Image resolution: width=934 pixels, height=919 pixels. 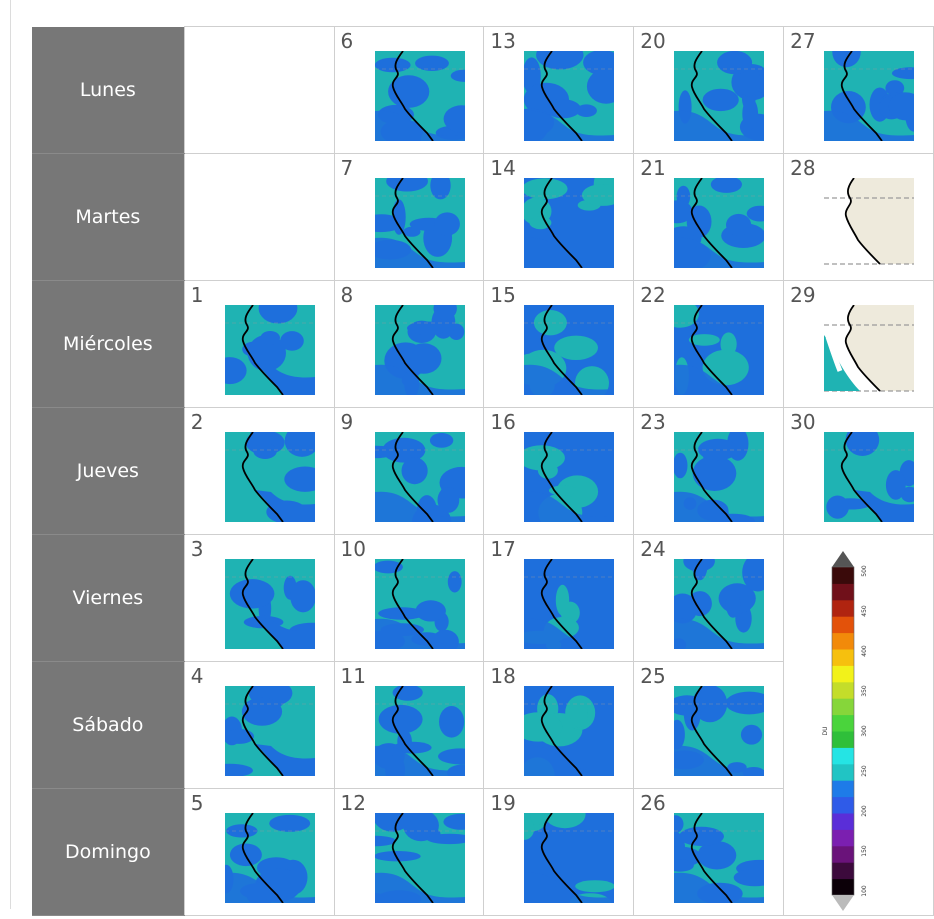 I want to click on calendar-day-cell: 1, so click(x=259, y=344).